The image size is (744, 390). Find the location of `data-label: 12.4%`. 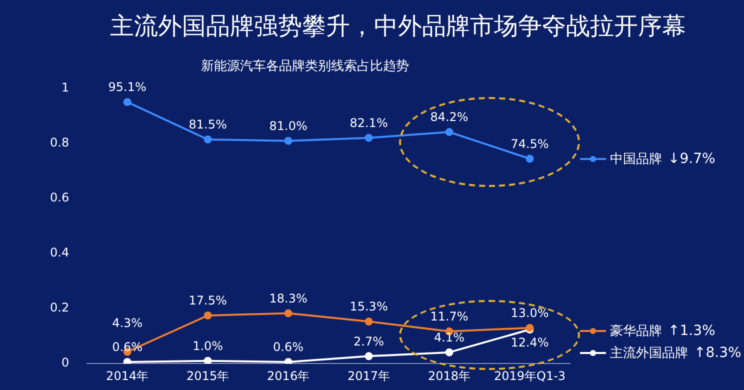

data-label: 12.4% is located at coordinates (529, 343).